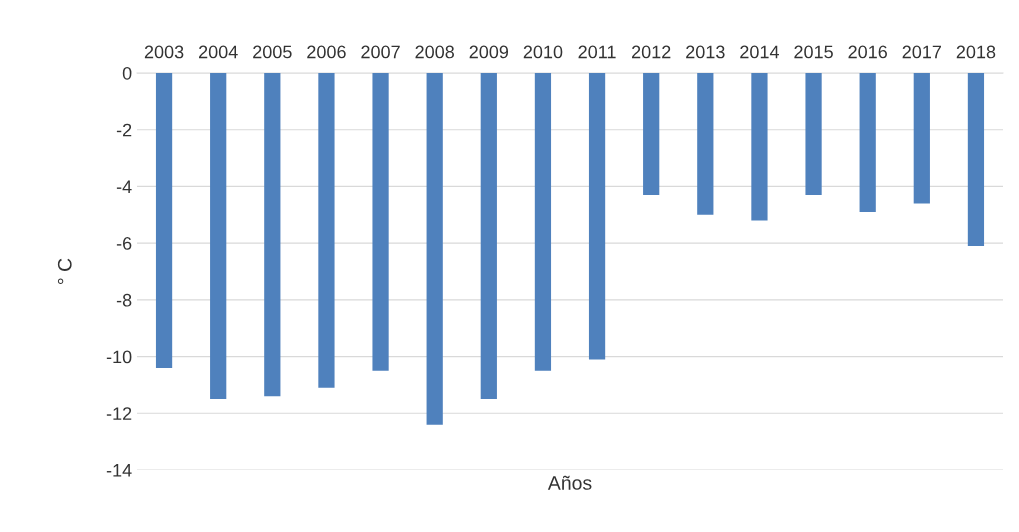 Image resolution: width=1019 pixels, height=532 pixels. I want to click on x-tick-label: 2007, so click(380, 52).